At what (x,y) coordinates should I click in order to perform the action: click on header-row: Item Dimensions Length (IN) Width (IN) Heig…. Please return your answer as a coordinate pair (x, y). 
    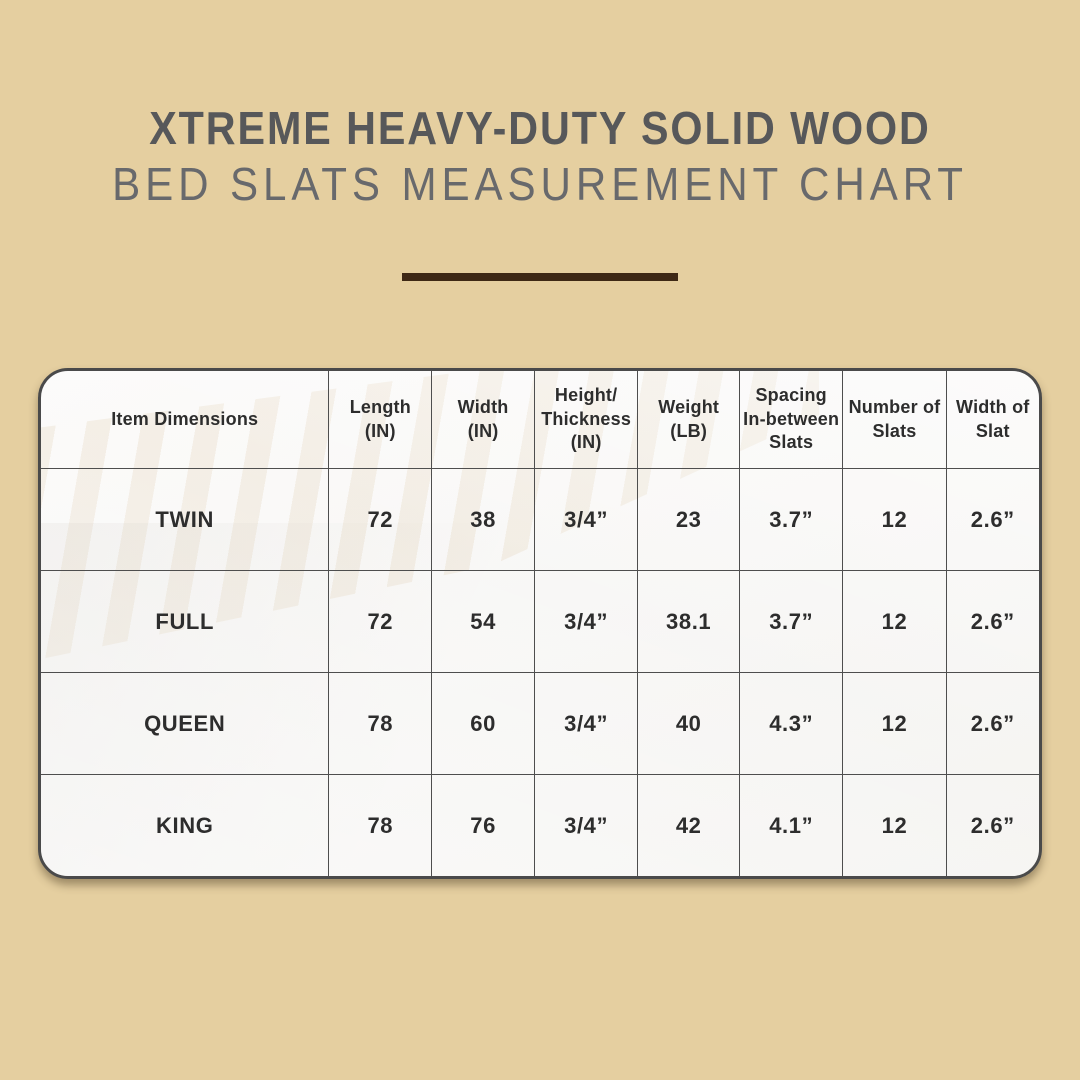
    Looking at the image, I should click on (540, 419).